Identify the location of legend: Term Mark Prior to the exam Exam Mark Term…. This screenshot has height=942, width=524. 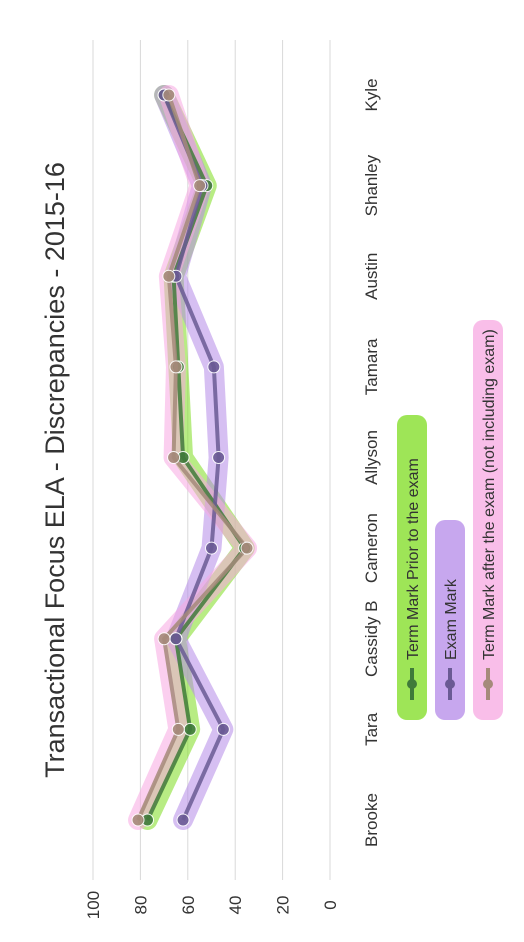
(450, 520).